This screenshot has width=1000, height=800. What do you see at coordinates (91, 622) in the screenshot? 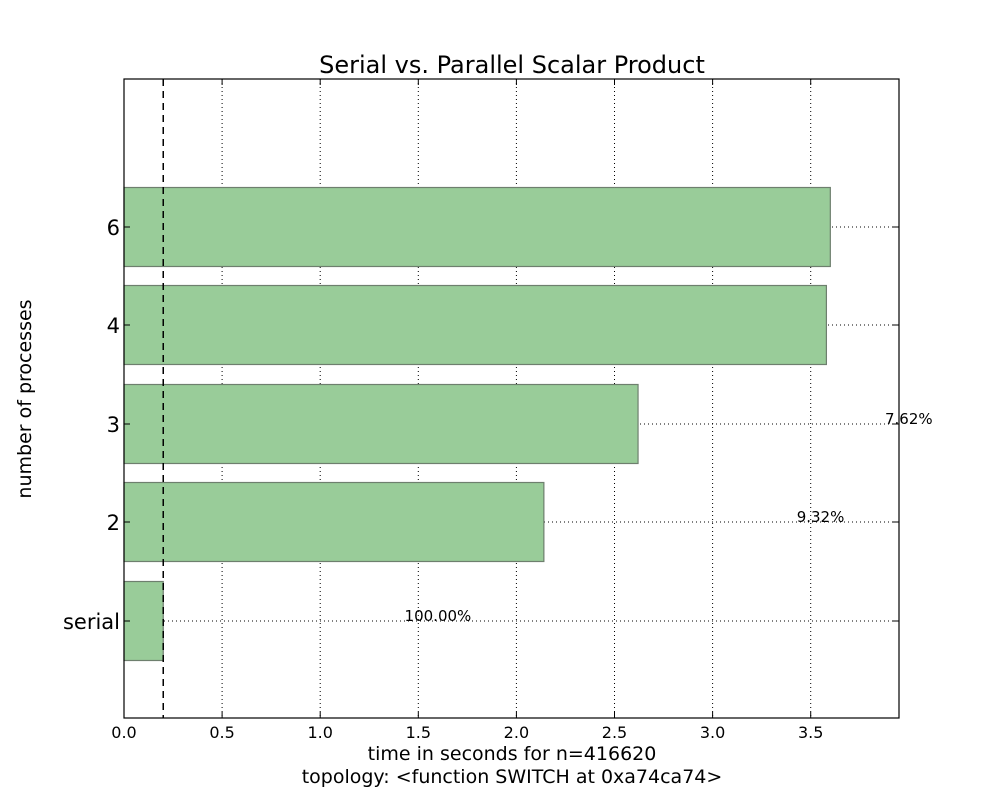
I see `y-tick-label-serial: serial` at bounding box center [91, 622].